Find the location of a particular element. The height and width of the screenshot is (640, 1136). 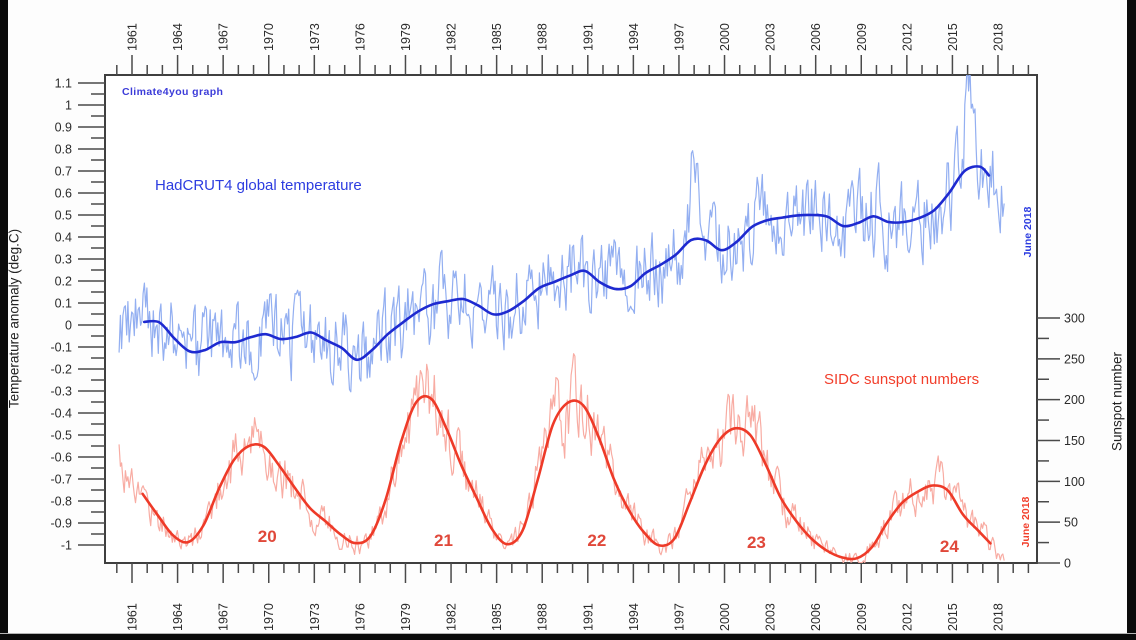

x-tick-label-bottom: 1997 is located at coordinates (679, 617).